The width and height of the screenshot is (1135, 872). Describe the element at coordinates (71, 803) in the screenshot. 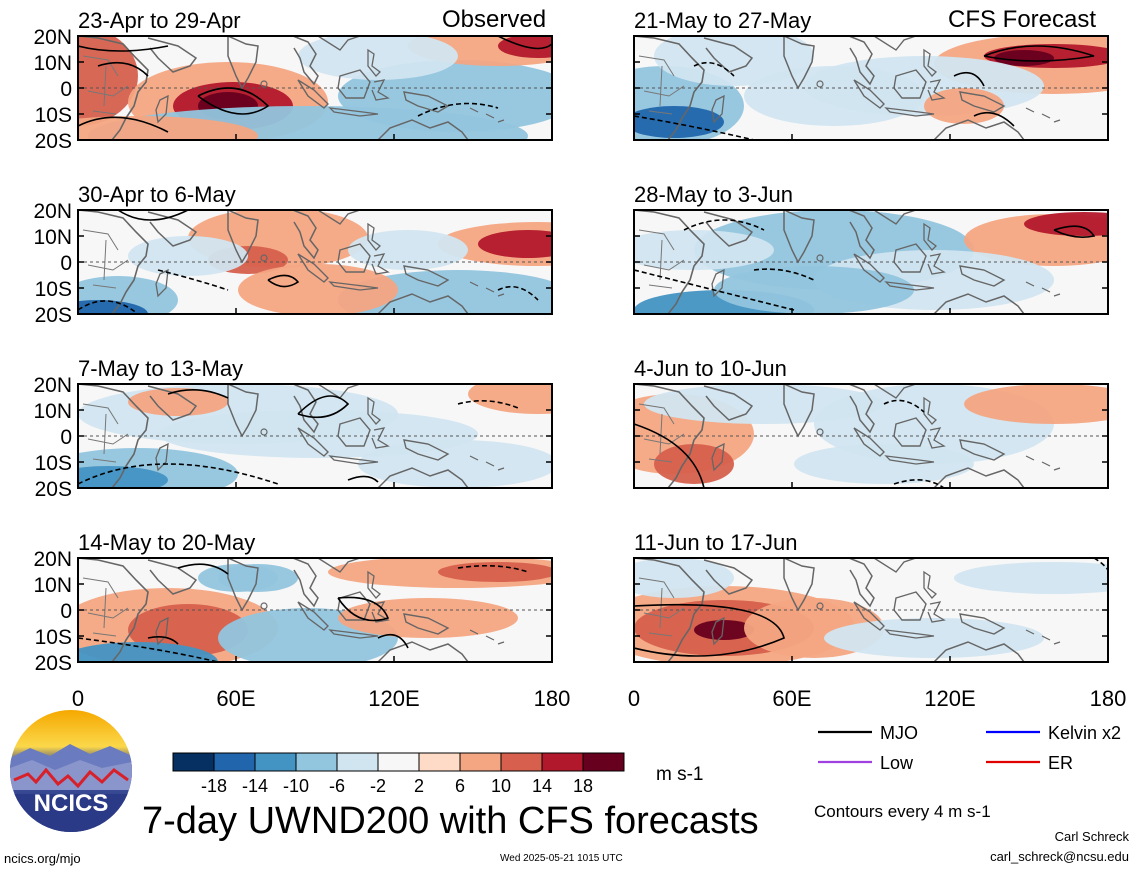

I see `logo-text: NCICS` at that location.